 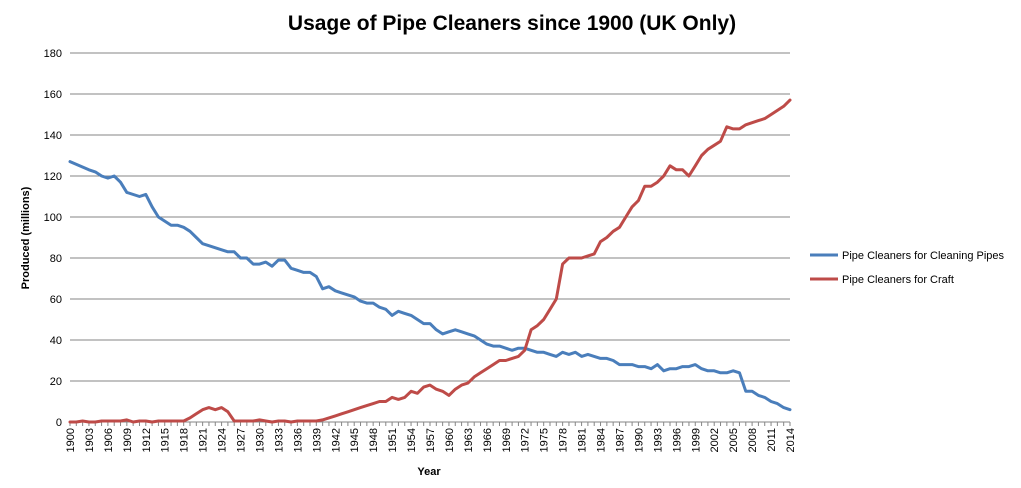 I want to click on y-tick-label: 60, so click(x=56, y=300).